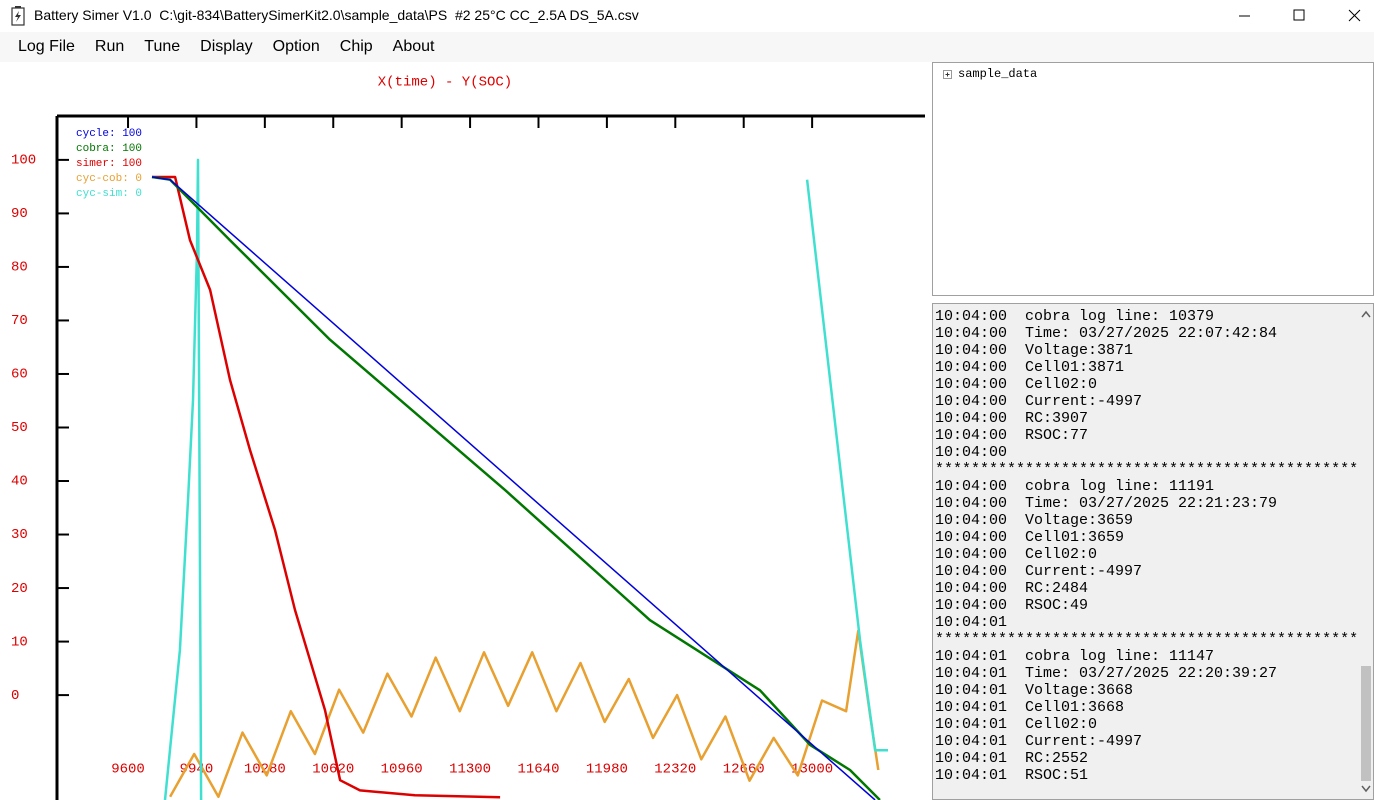 The height and width of the screenshot is (800, 1374). I want to click on file-tree: sample_data, so click(1153, 179).